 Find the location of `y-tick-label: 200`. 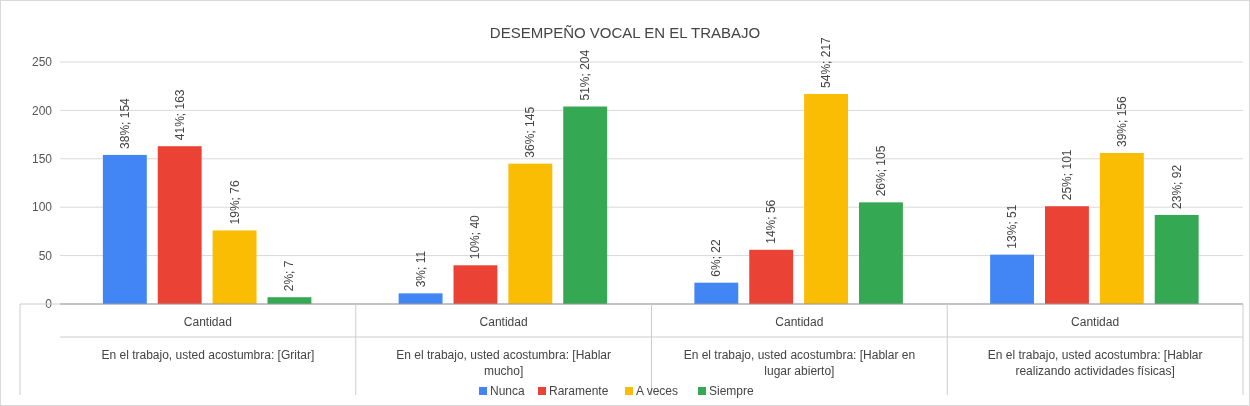

y-tick-label: 200 is located at coordinates (42, 110).